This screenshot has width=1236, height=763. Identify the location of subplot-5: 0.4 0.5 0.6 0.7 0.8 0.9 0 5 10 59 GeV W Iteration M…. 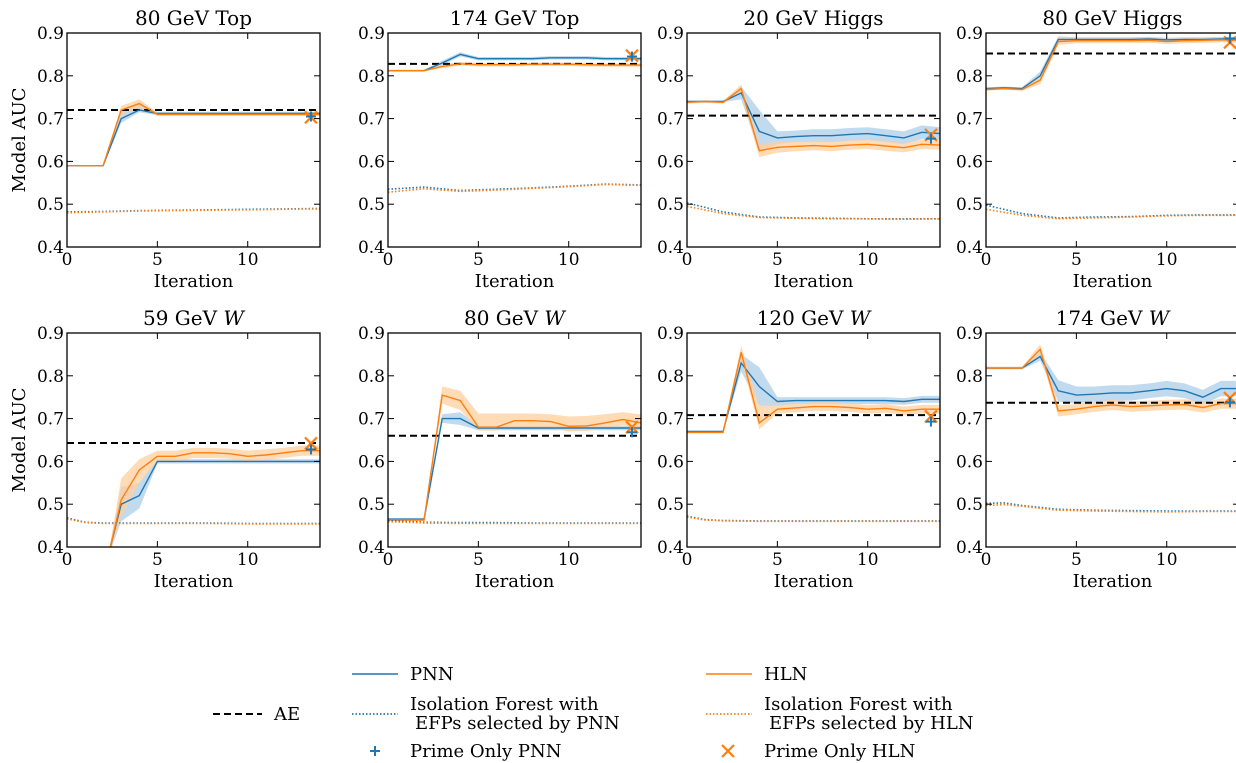
(165, 449).